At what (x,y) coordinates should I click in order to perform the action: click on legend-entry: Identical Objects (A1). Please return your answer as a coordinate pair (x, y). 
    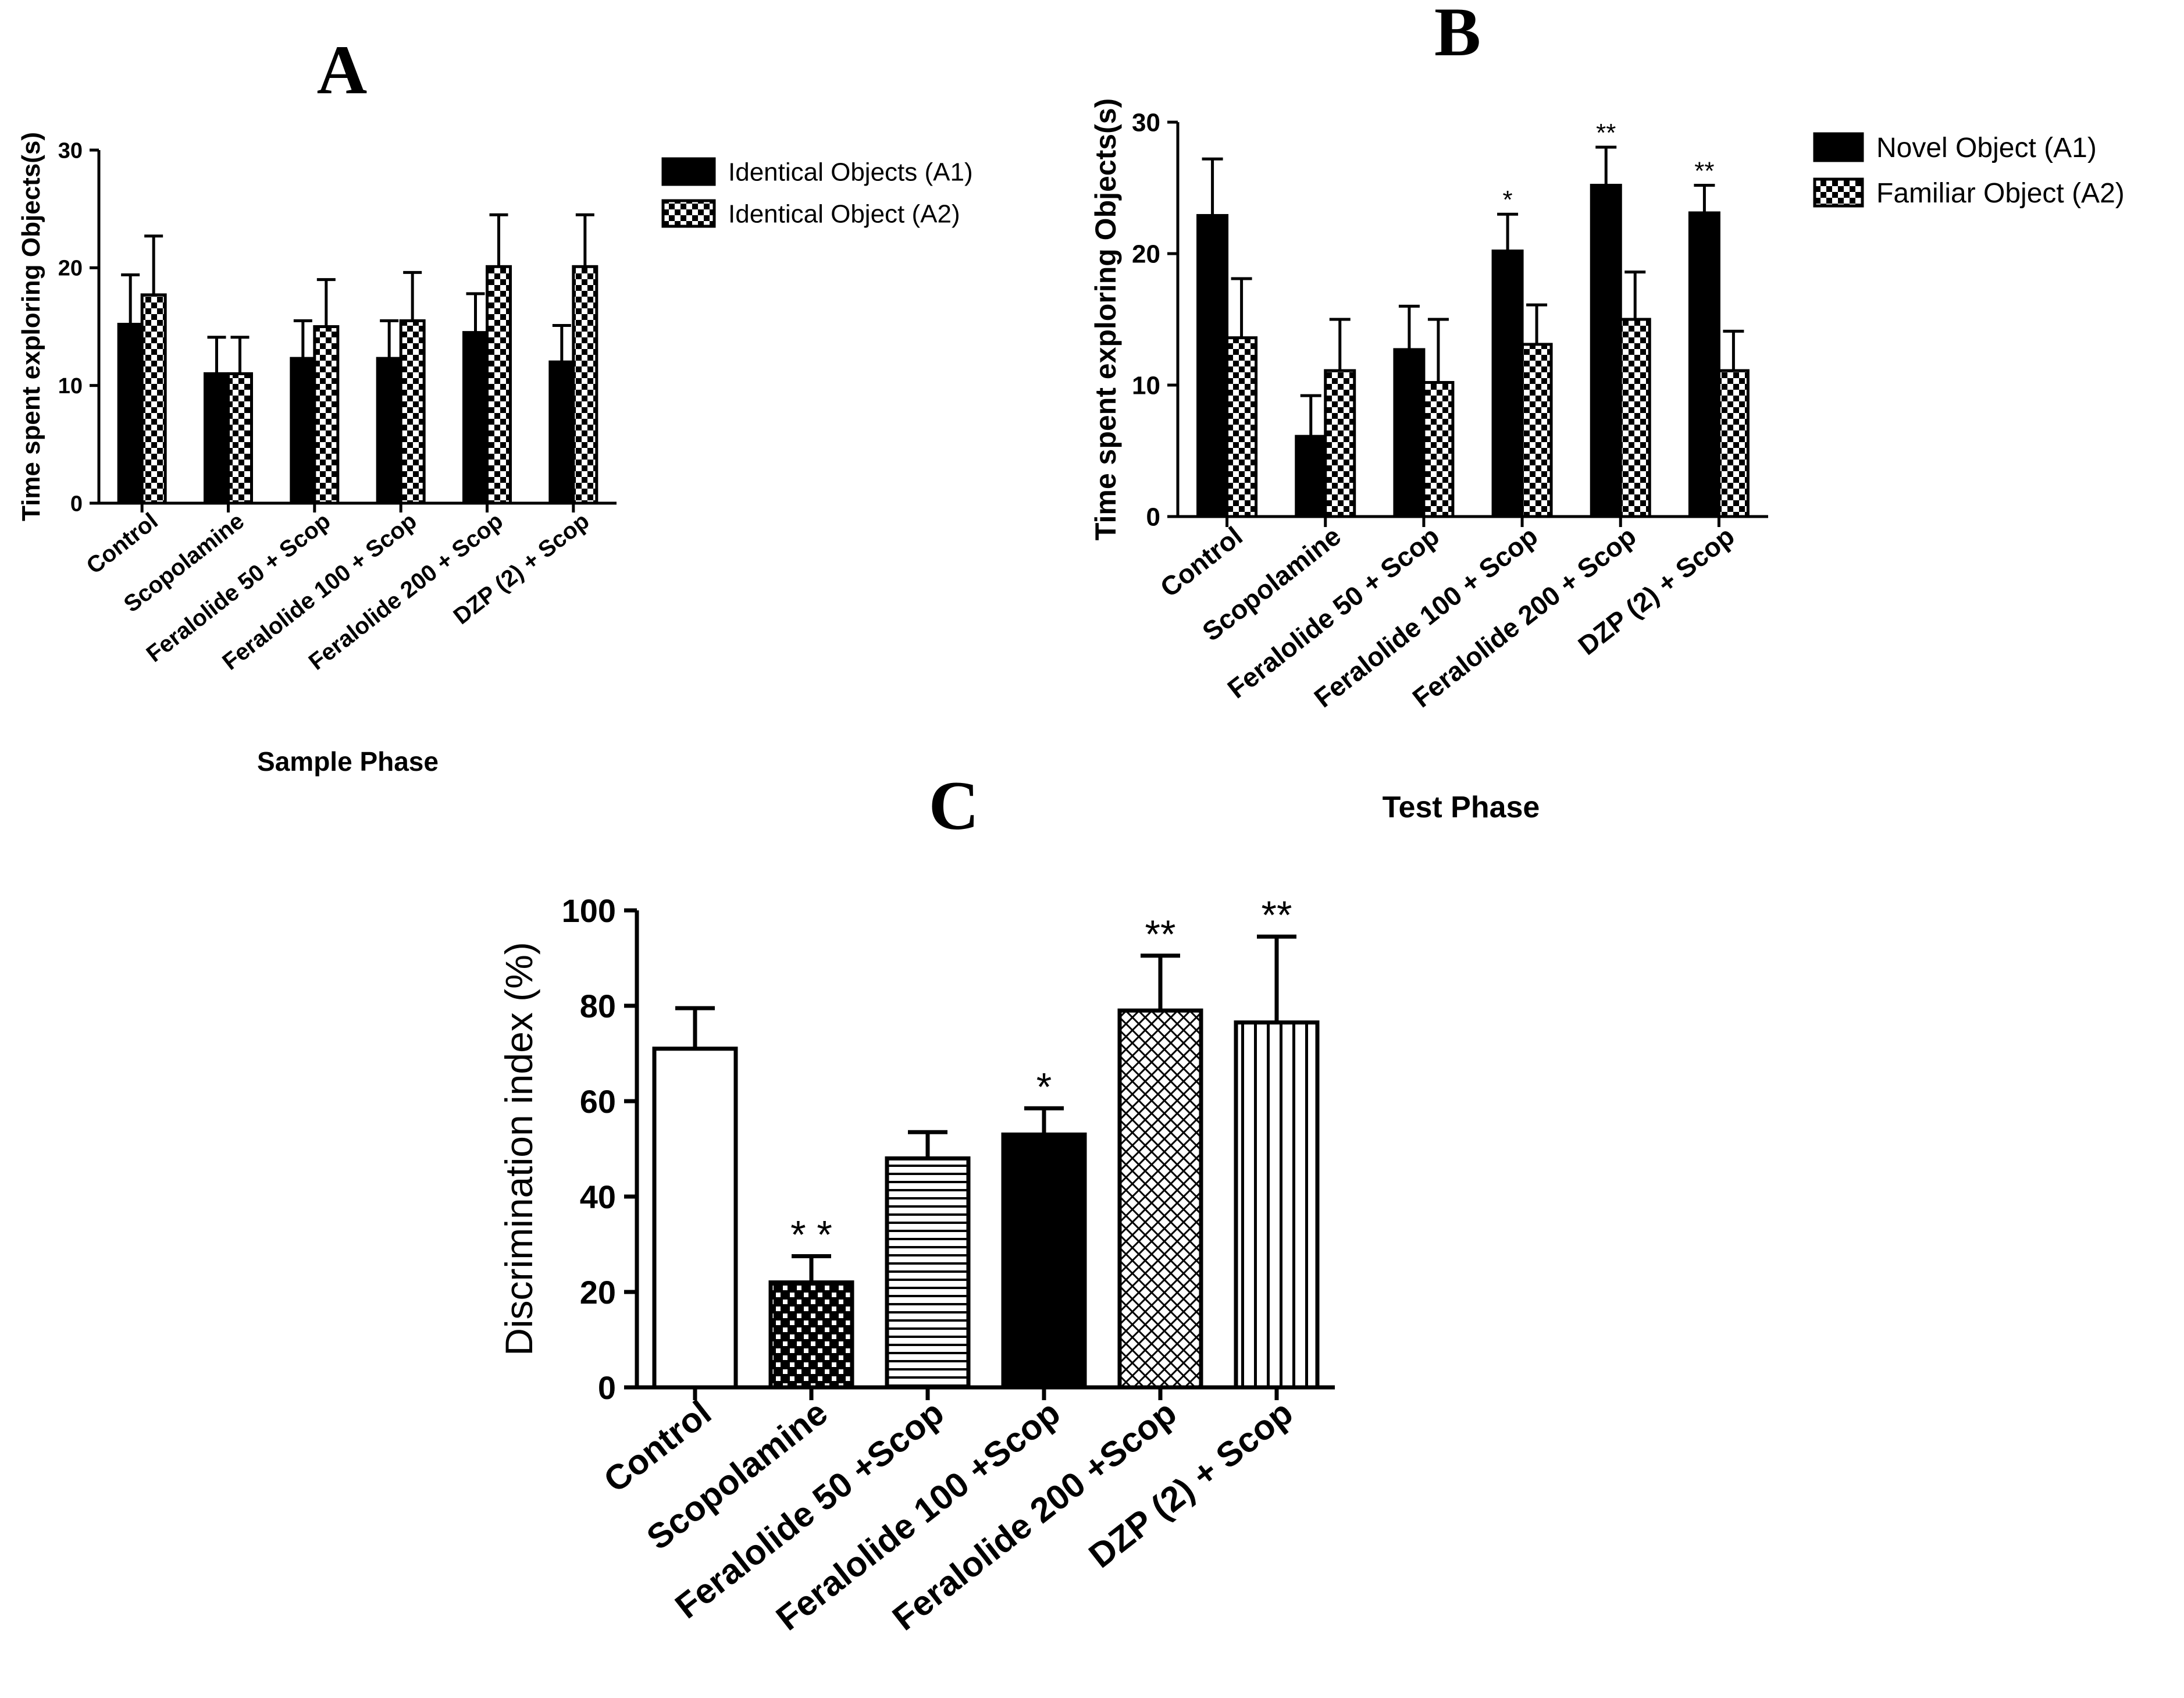
    Looking at the image, I should click on (851, 172).